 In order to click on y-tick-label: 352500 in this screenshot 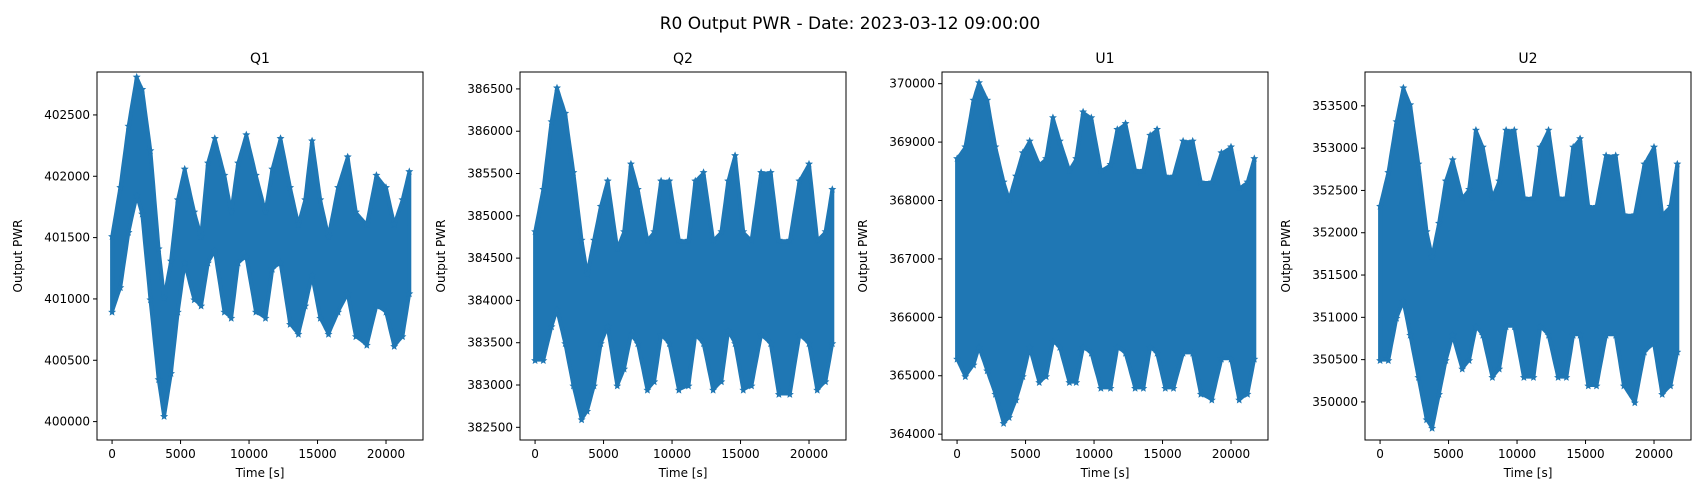, I will do `click(1335, 190)`.